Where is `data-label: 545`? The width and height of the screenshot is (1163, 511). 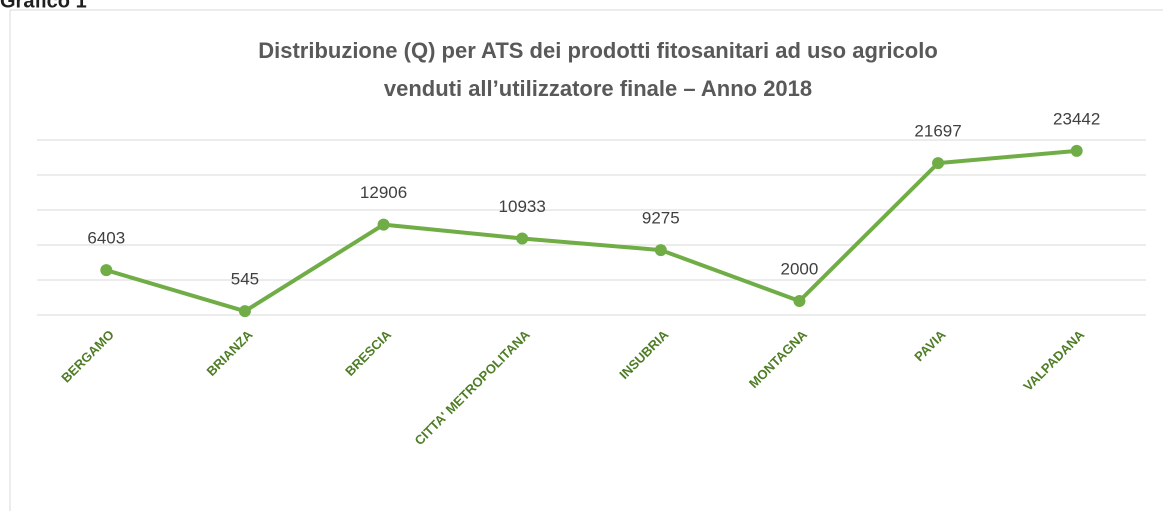
data-label: 545 is located at coordinates (245, 279).